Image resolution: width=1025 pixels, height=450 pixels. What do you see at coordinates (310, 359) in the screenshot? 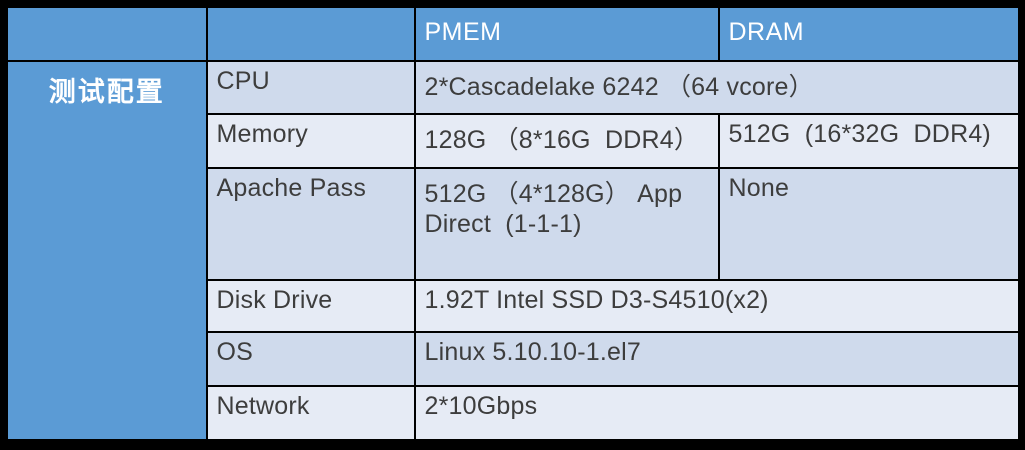
I see `row-label-os: OS` at bounding box center [310, 359].